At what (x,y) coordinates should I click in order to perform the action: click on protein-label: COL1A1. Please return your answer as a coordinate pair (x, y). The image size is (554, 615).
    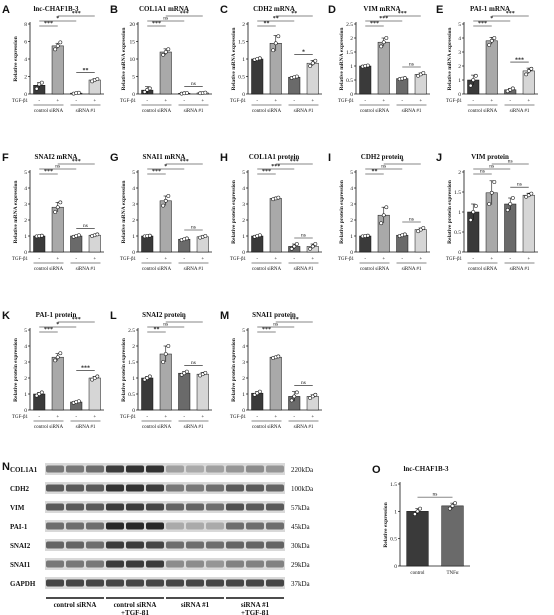
    Looking at the image, I should click on (24, 470).